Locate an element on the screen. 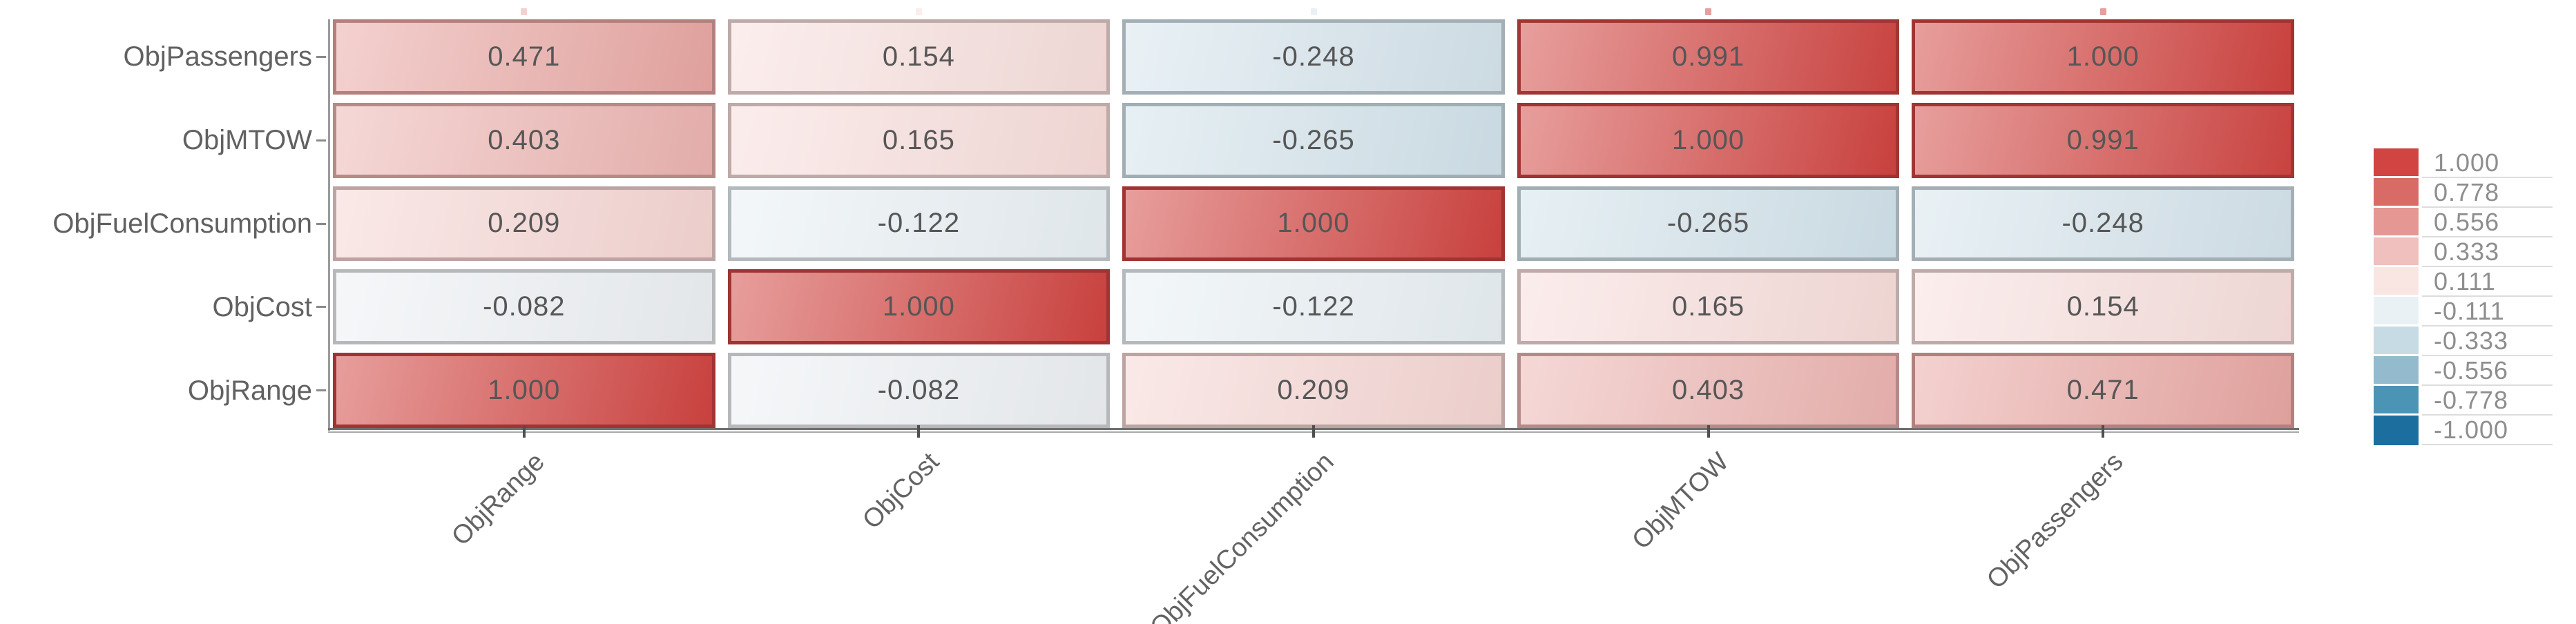  y-axis-label: ObjFuelConsumption is located at coordinates (182, 223).